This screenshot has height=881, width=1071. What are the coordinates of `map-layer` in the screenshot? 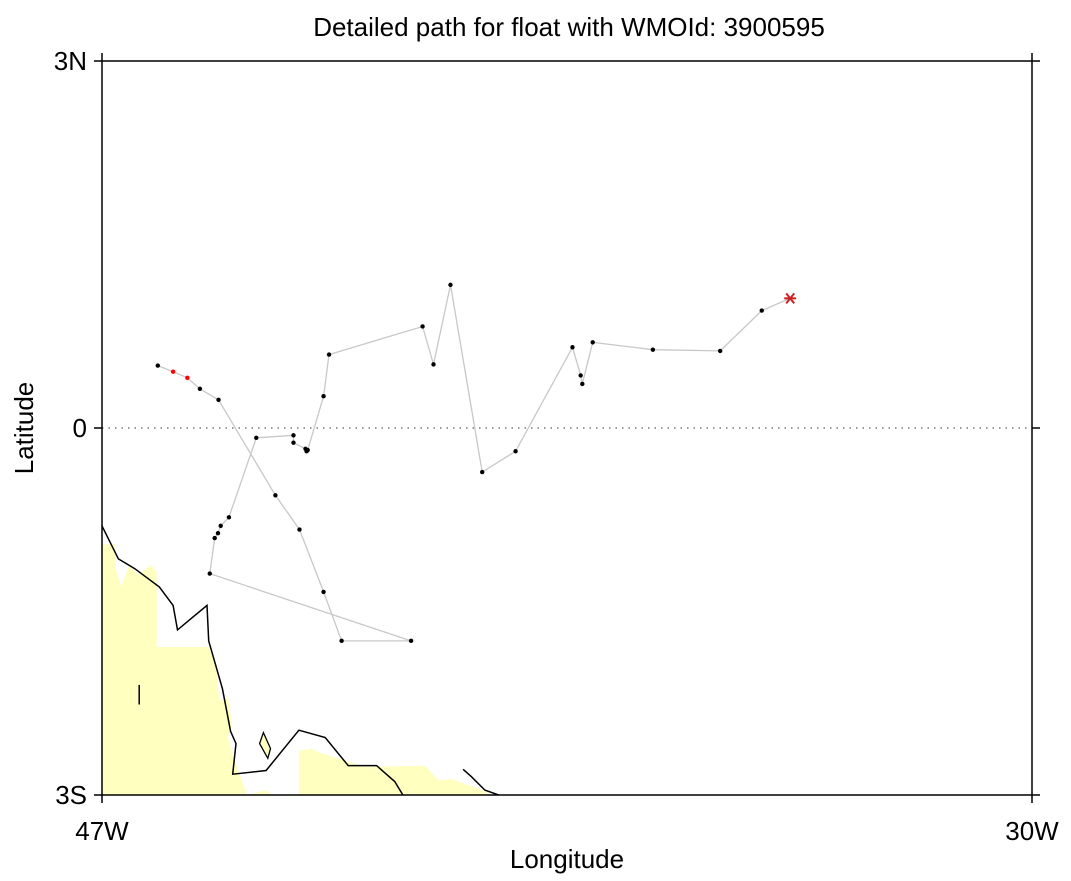 It's located at (300, 660).